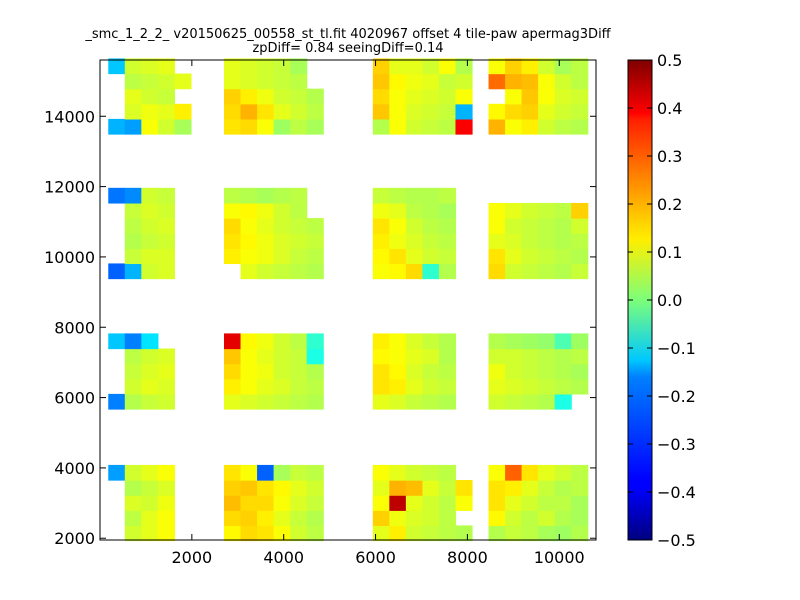  I want to click on y-tick-label: 6000, so click(74, 398).